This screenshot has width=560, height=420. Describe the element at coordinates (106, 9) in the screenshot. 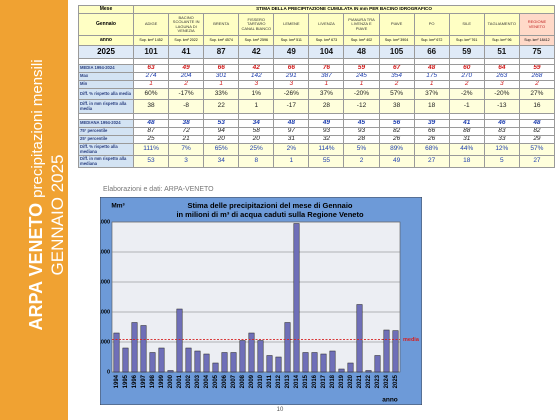

I see `table-cell: Mese` at that location.